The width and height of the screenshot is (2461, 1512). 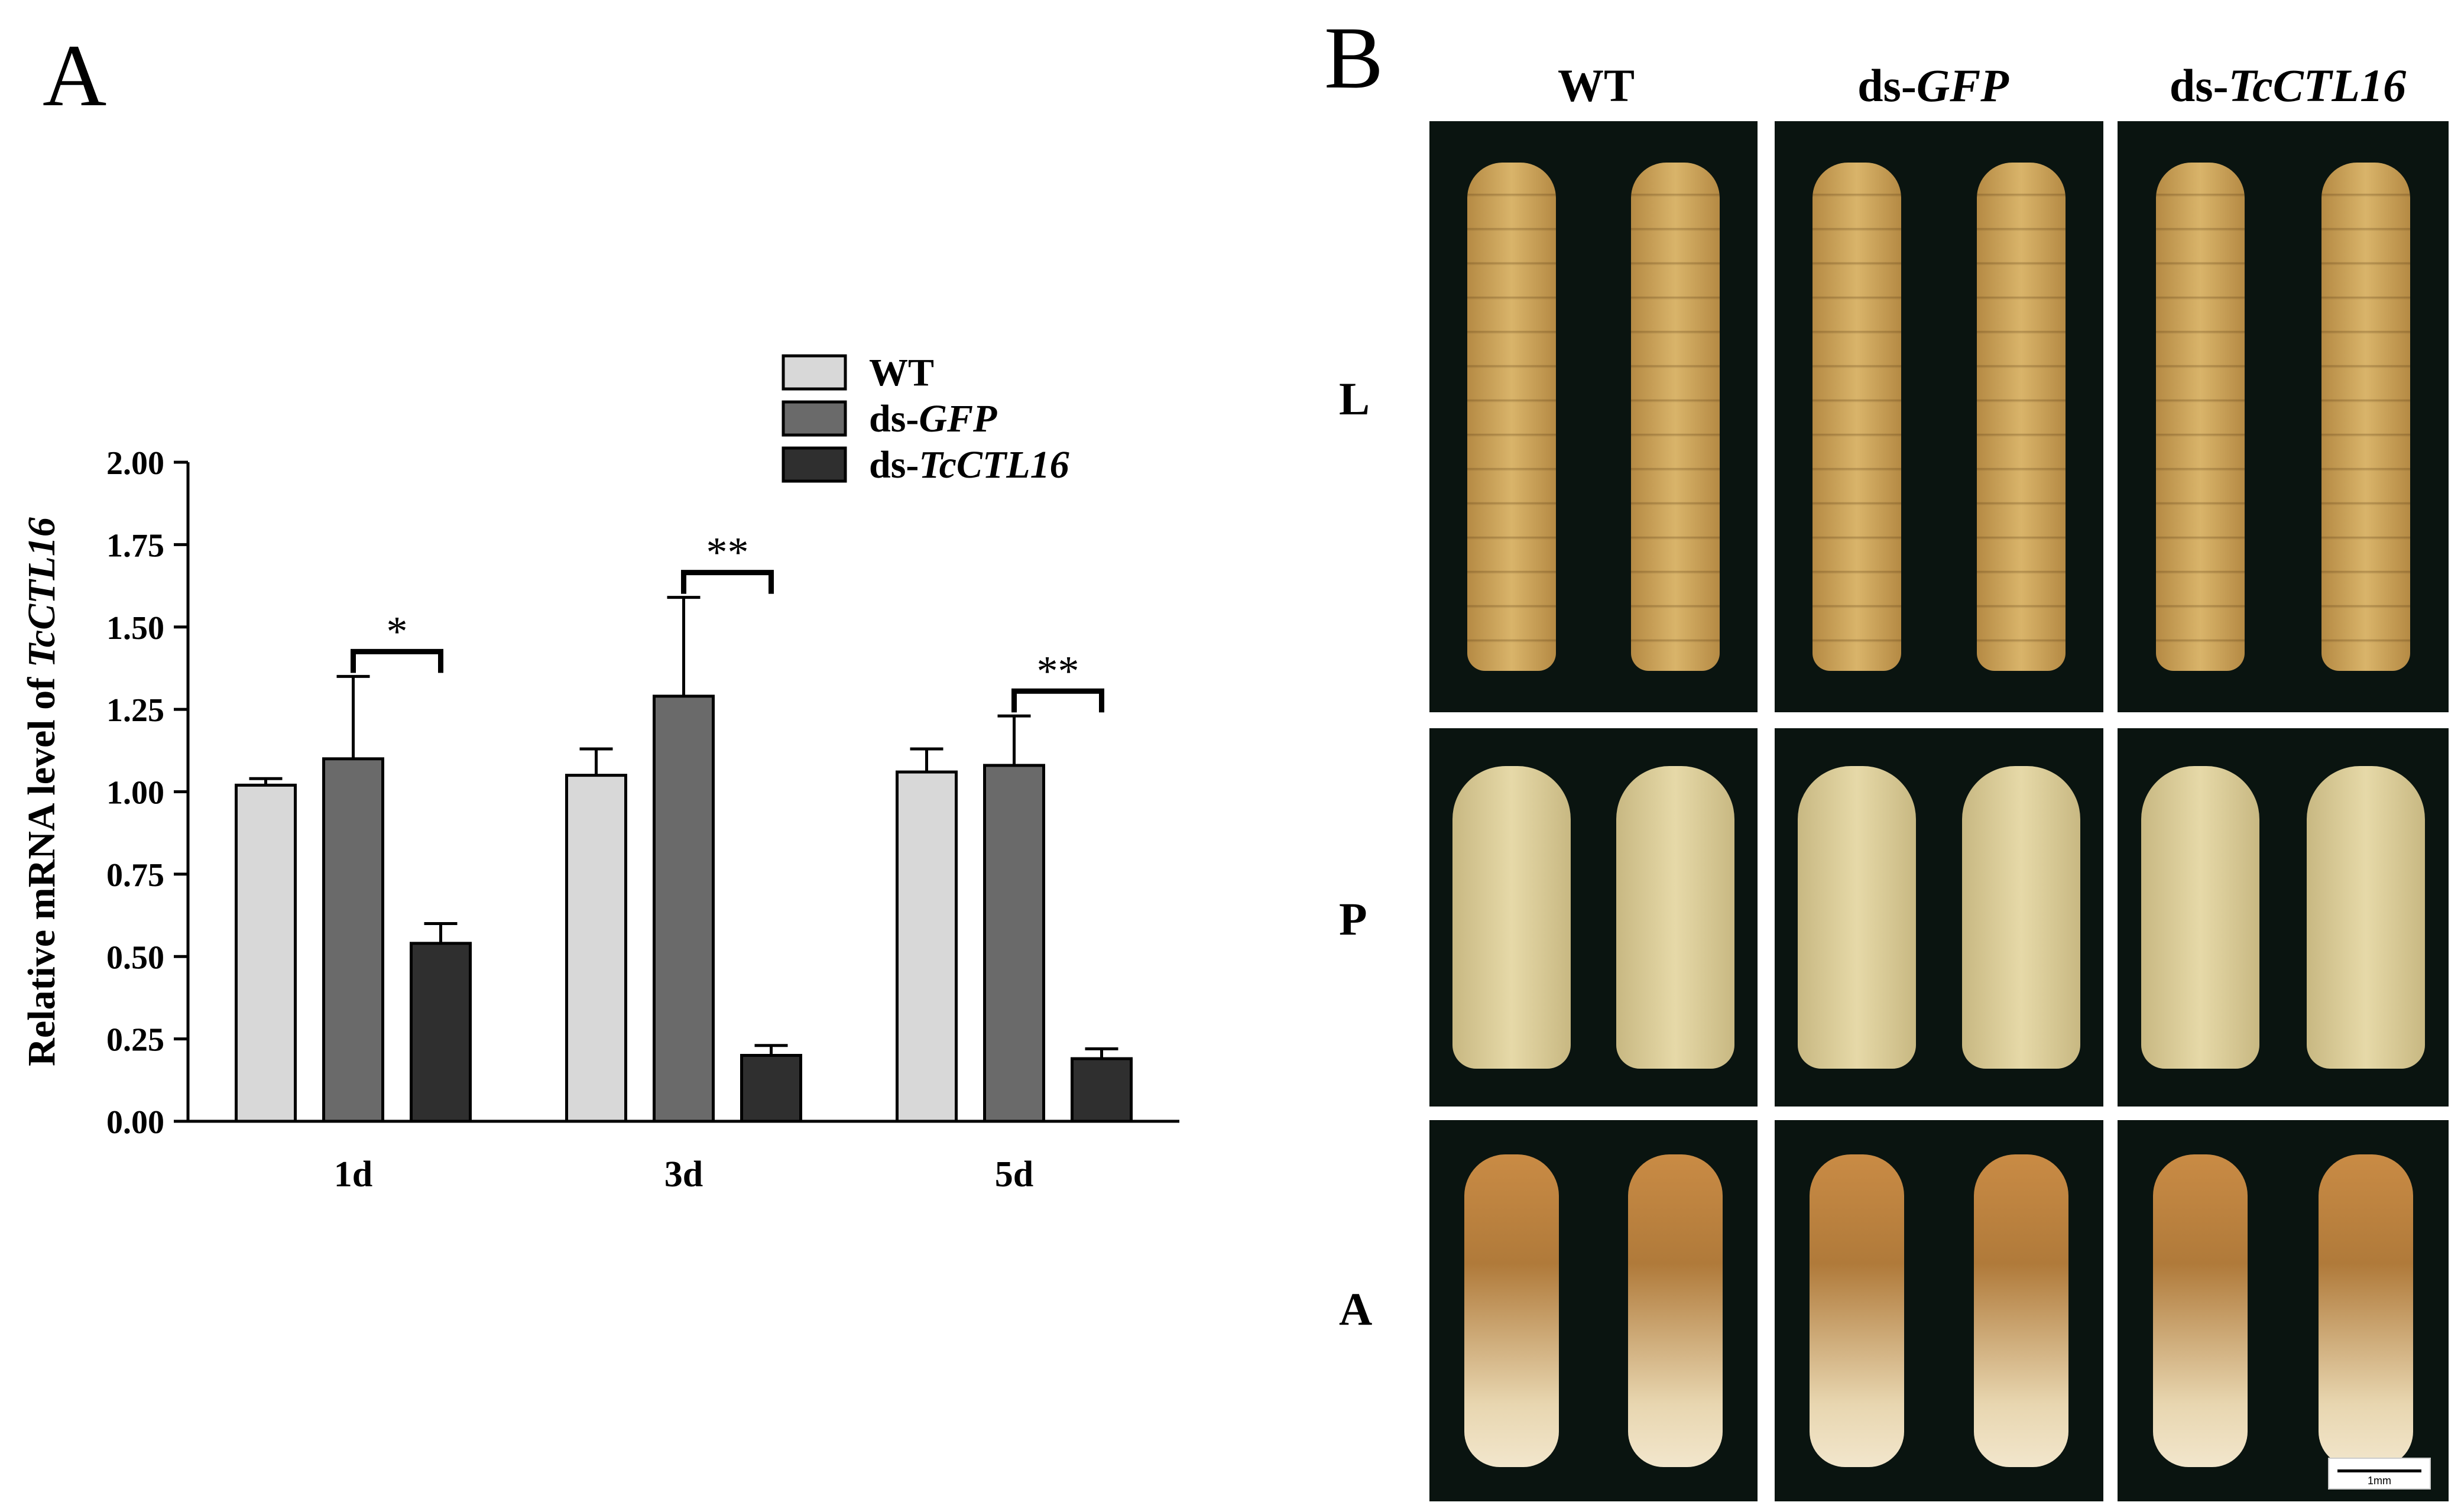 I want to click on scale-bar-label: 1mm, so click(x=2380, y=1481).